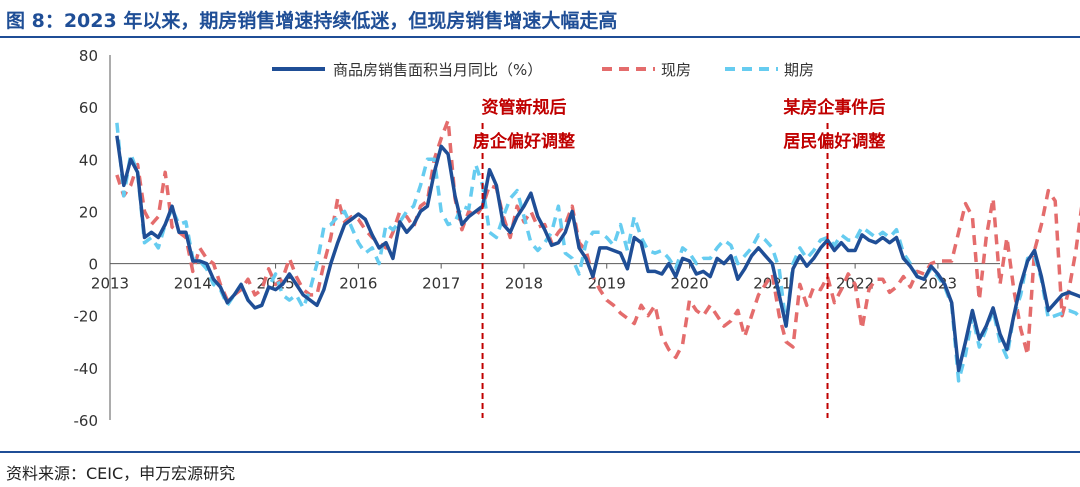 This screenshot has height=487, width=1080. What do you see at coordinates (121, 473) in the screenshot?
I see `source-note: 资料来源：CEIC，申万宏源研究` at bounding box center [121, 473].